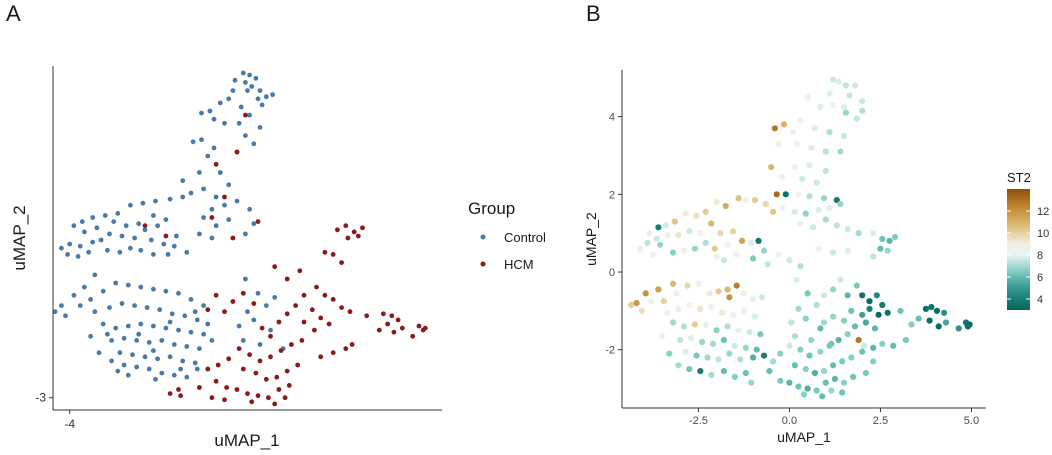 The width and height of the screenshot is (1052, 455). Describe the element at coordinates (507, 235) in the screenshot. I see `panel-a-legend: Group Control HCM` at that location.